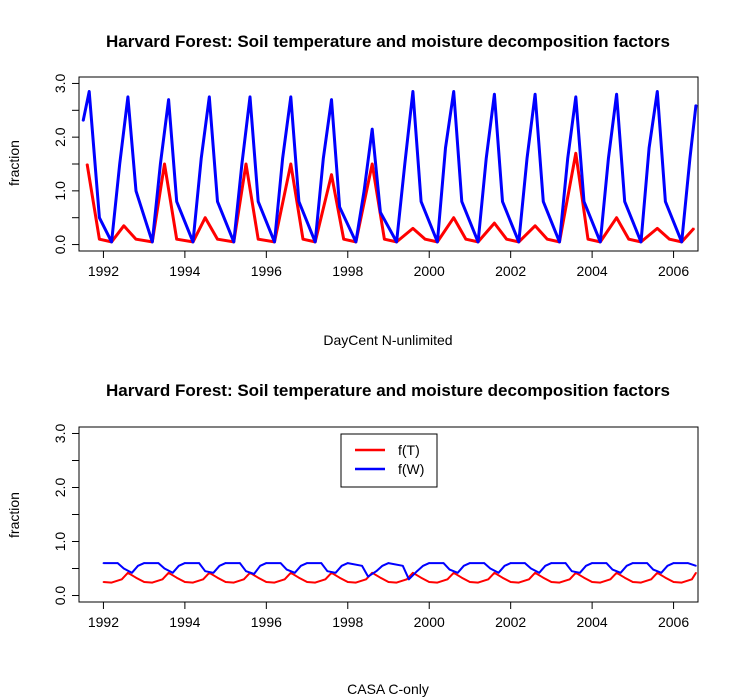 The height and width of the screenshot is (700, 739). What do you see at coordinates (184, 271) in the screenshot?
I see `x-tick-label: 1994` at bounding box center [184, 271].